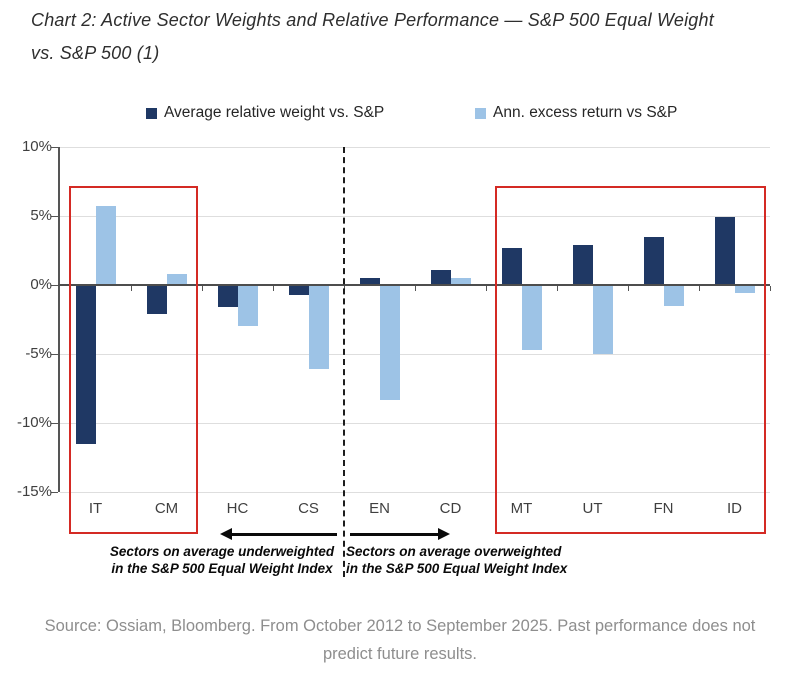 The width and height of the screenshot is (800, 687). What do you see at coordinates (457, 568) in the screenshot?
I see `overweighted-annotation-line-2: in the S&P 500 Equal Weight Index` at bounding box center [457, 568].